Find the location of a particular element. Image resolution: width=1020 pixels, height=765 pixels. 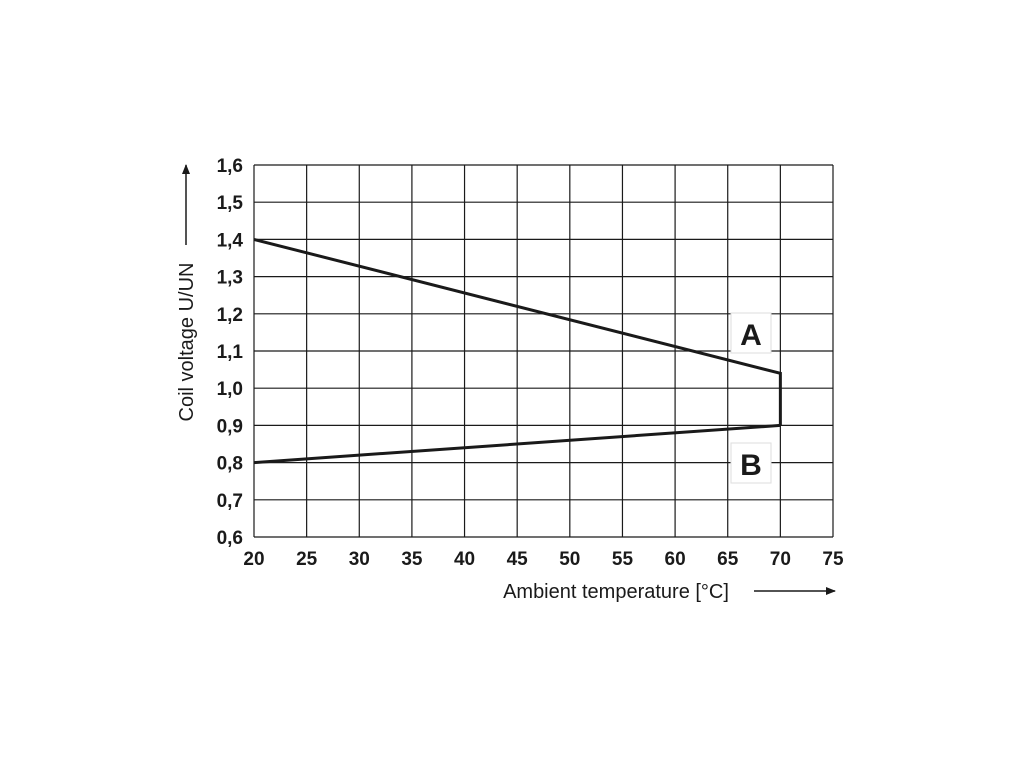

x-axis-ticks: 20 25 30 35 40 45 50 55 60 65 70 75 is located at coordinates (543, 559).